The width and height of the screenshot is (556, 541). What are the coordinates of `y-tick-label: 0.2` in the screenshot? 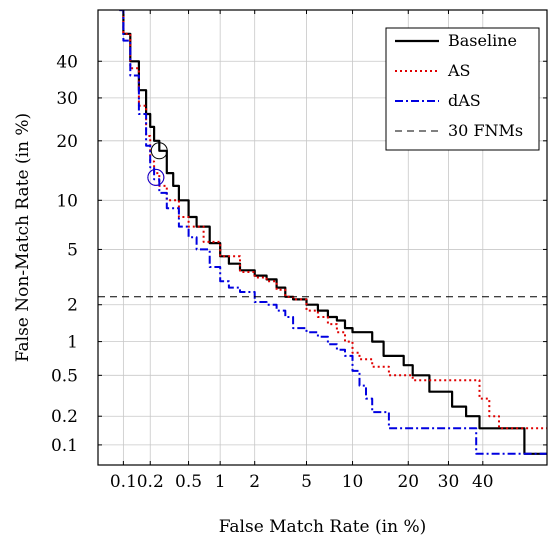 It's located at (64, 417).